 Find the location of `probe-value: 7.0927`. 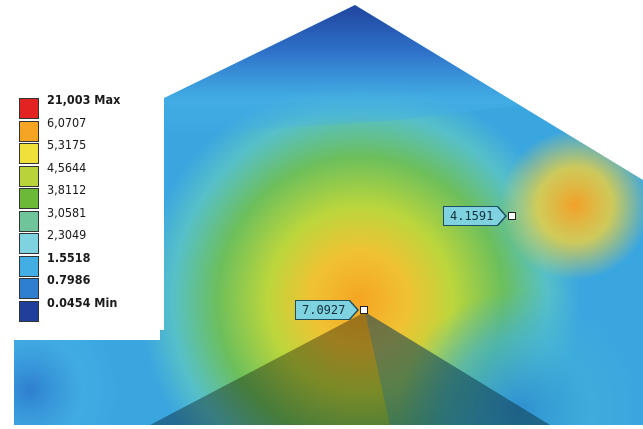

probe-value: 7.0927 is located at coordinates (323, 310).